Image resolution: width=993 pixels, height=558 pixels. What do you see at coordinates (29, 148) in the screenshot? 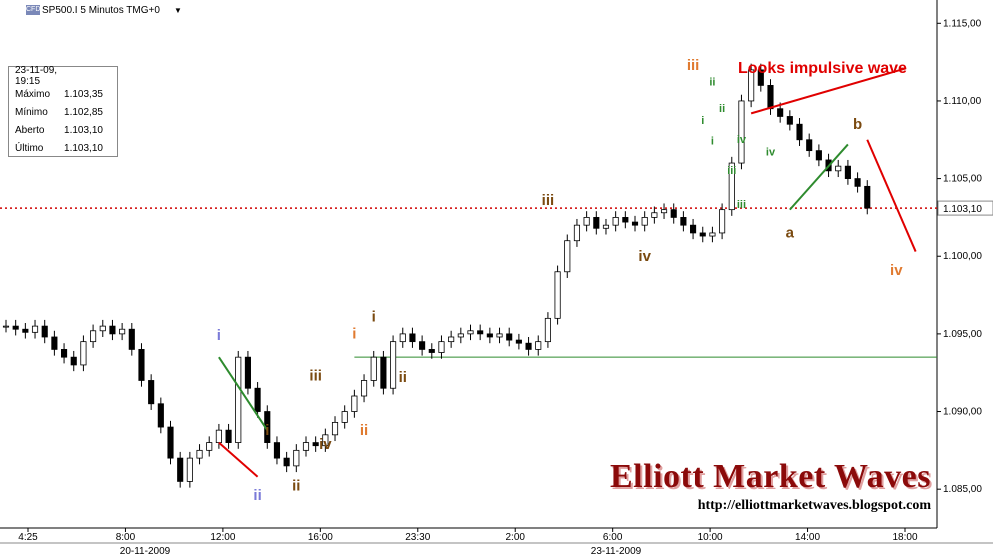
I see `info-label: Último` at bounding box center [29, 148].